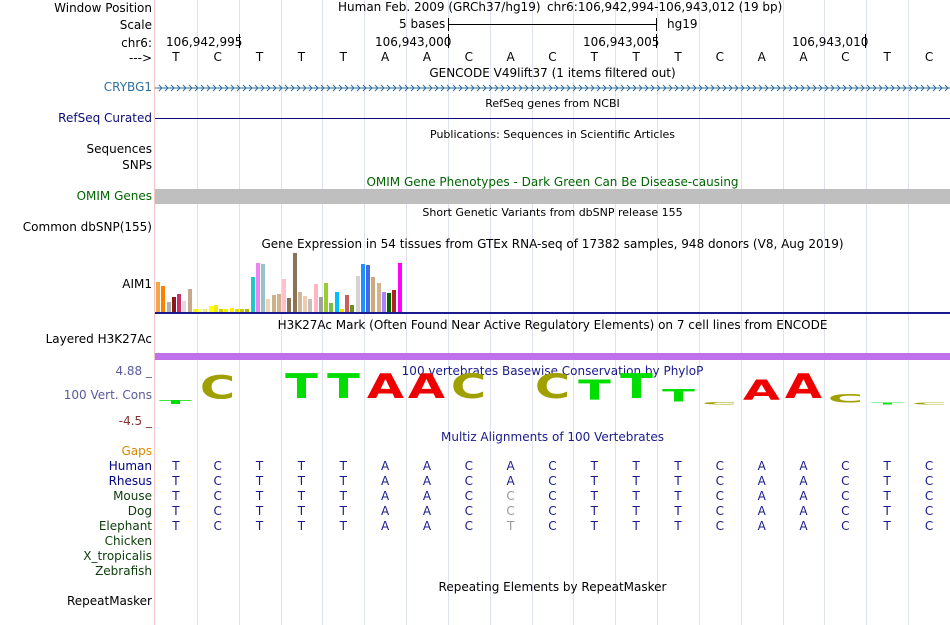 The width and height of the screenshot is (950, 625). What do you see at coordinates (552, 356) in the screenshot?
I see `h3k27-signal-bar` at bounding box center [552, 356].